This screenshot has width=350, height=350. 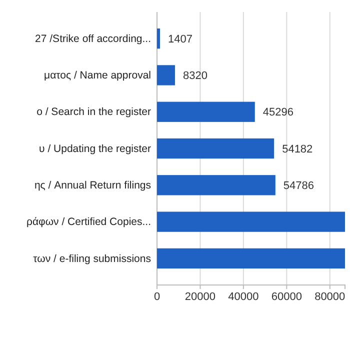 I want to click on data-label: 54182, so click(x=297, y=149).